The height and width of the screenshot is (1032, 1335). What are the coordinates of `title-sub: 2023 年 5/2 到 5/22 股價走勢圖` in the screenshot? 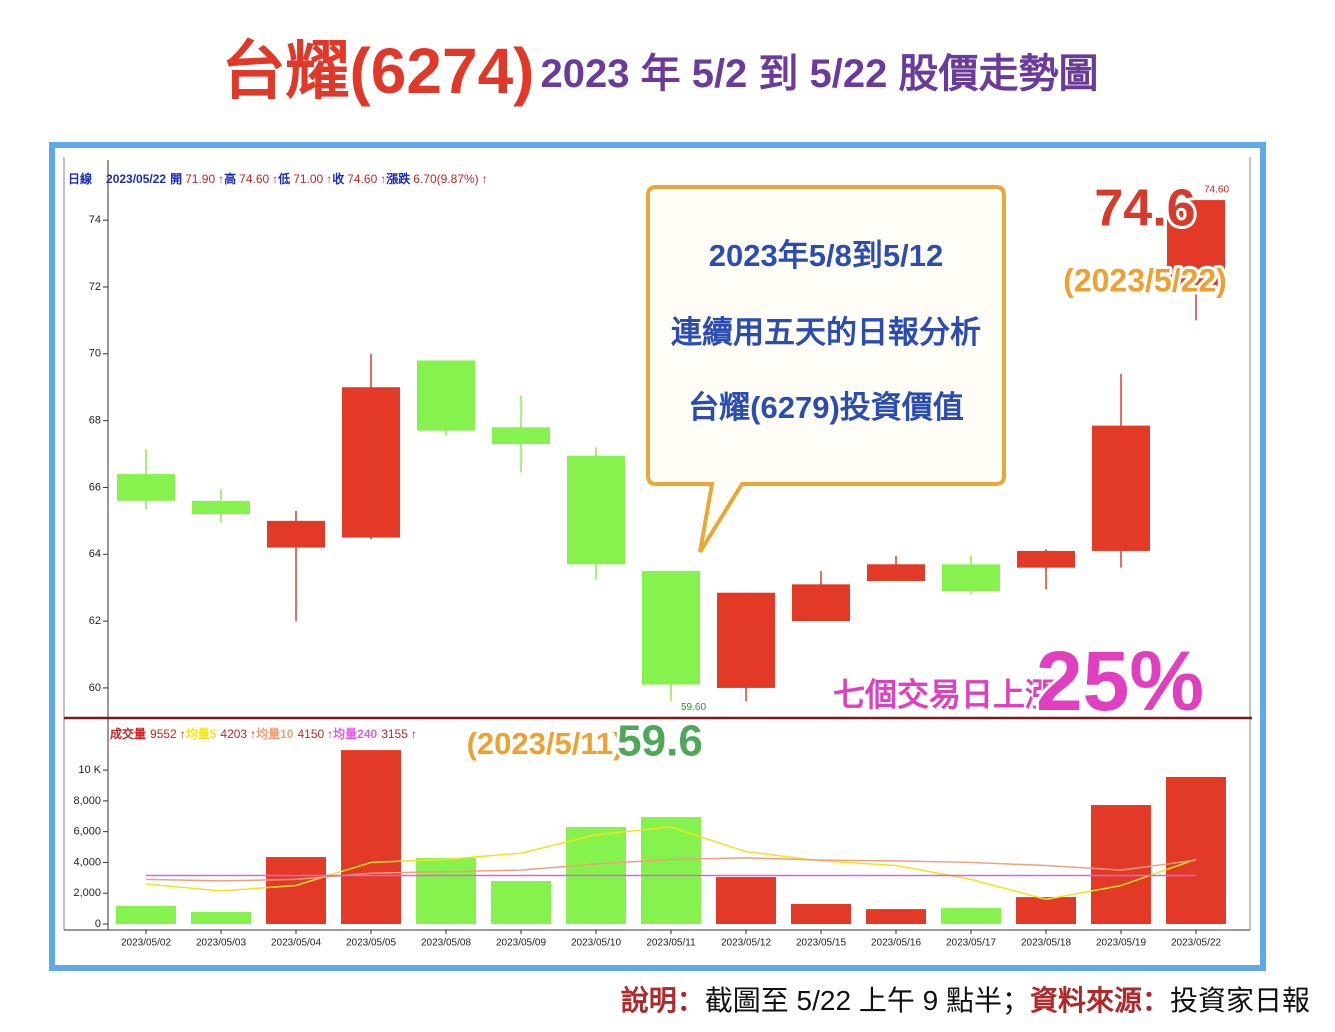 It's located at (819, 74).